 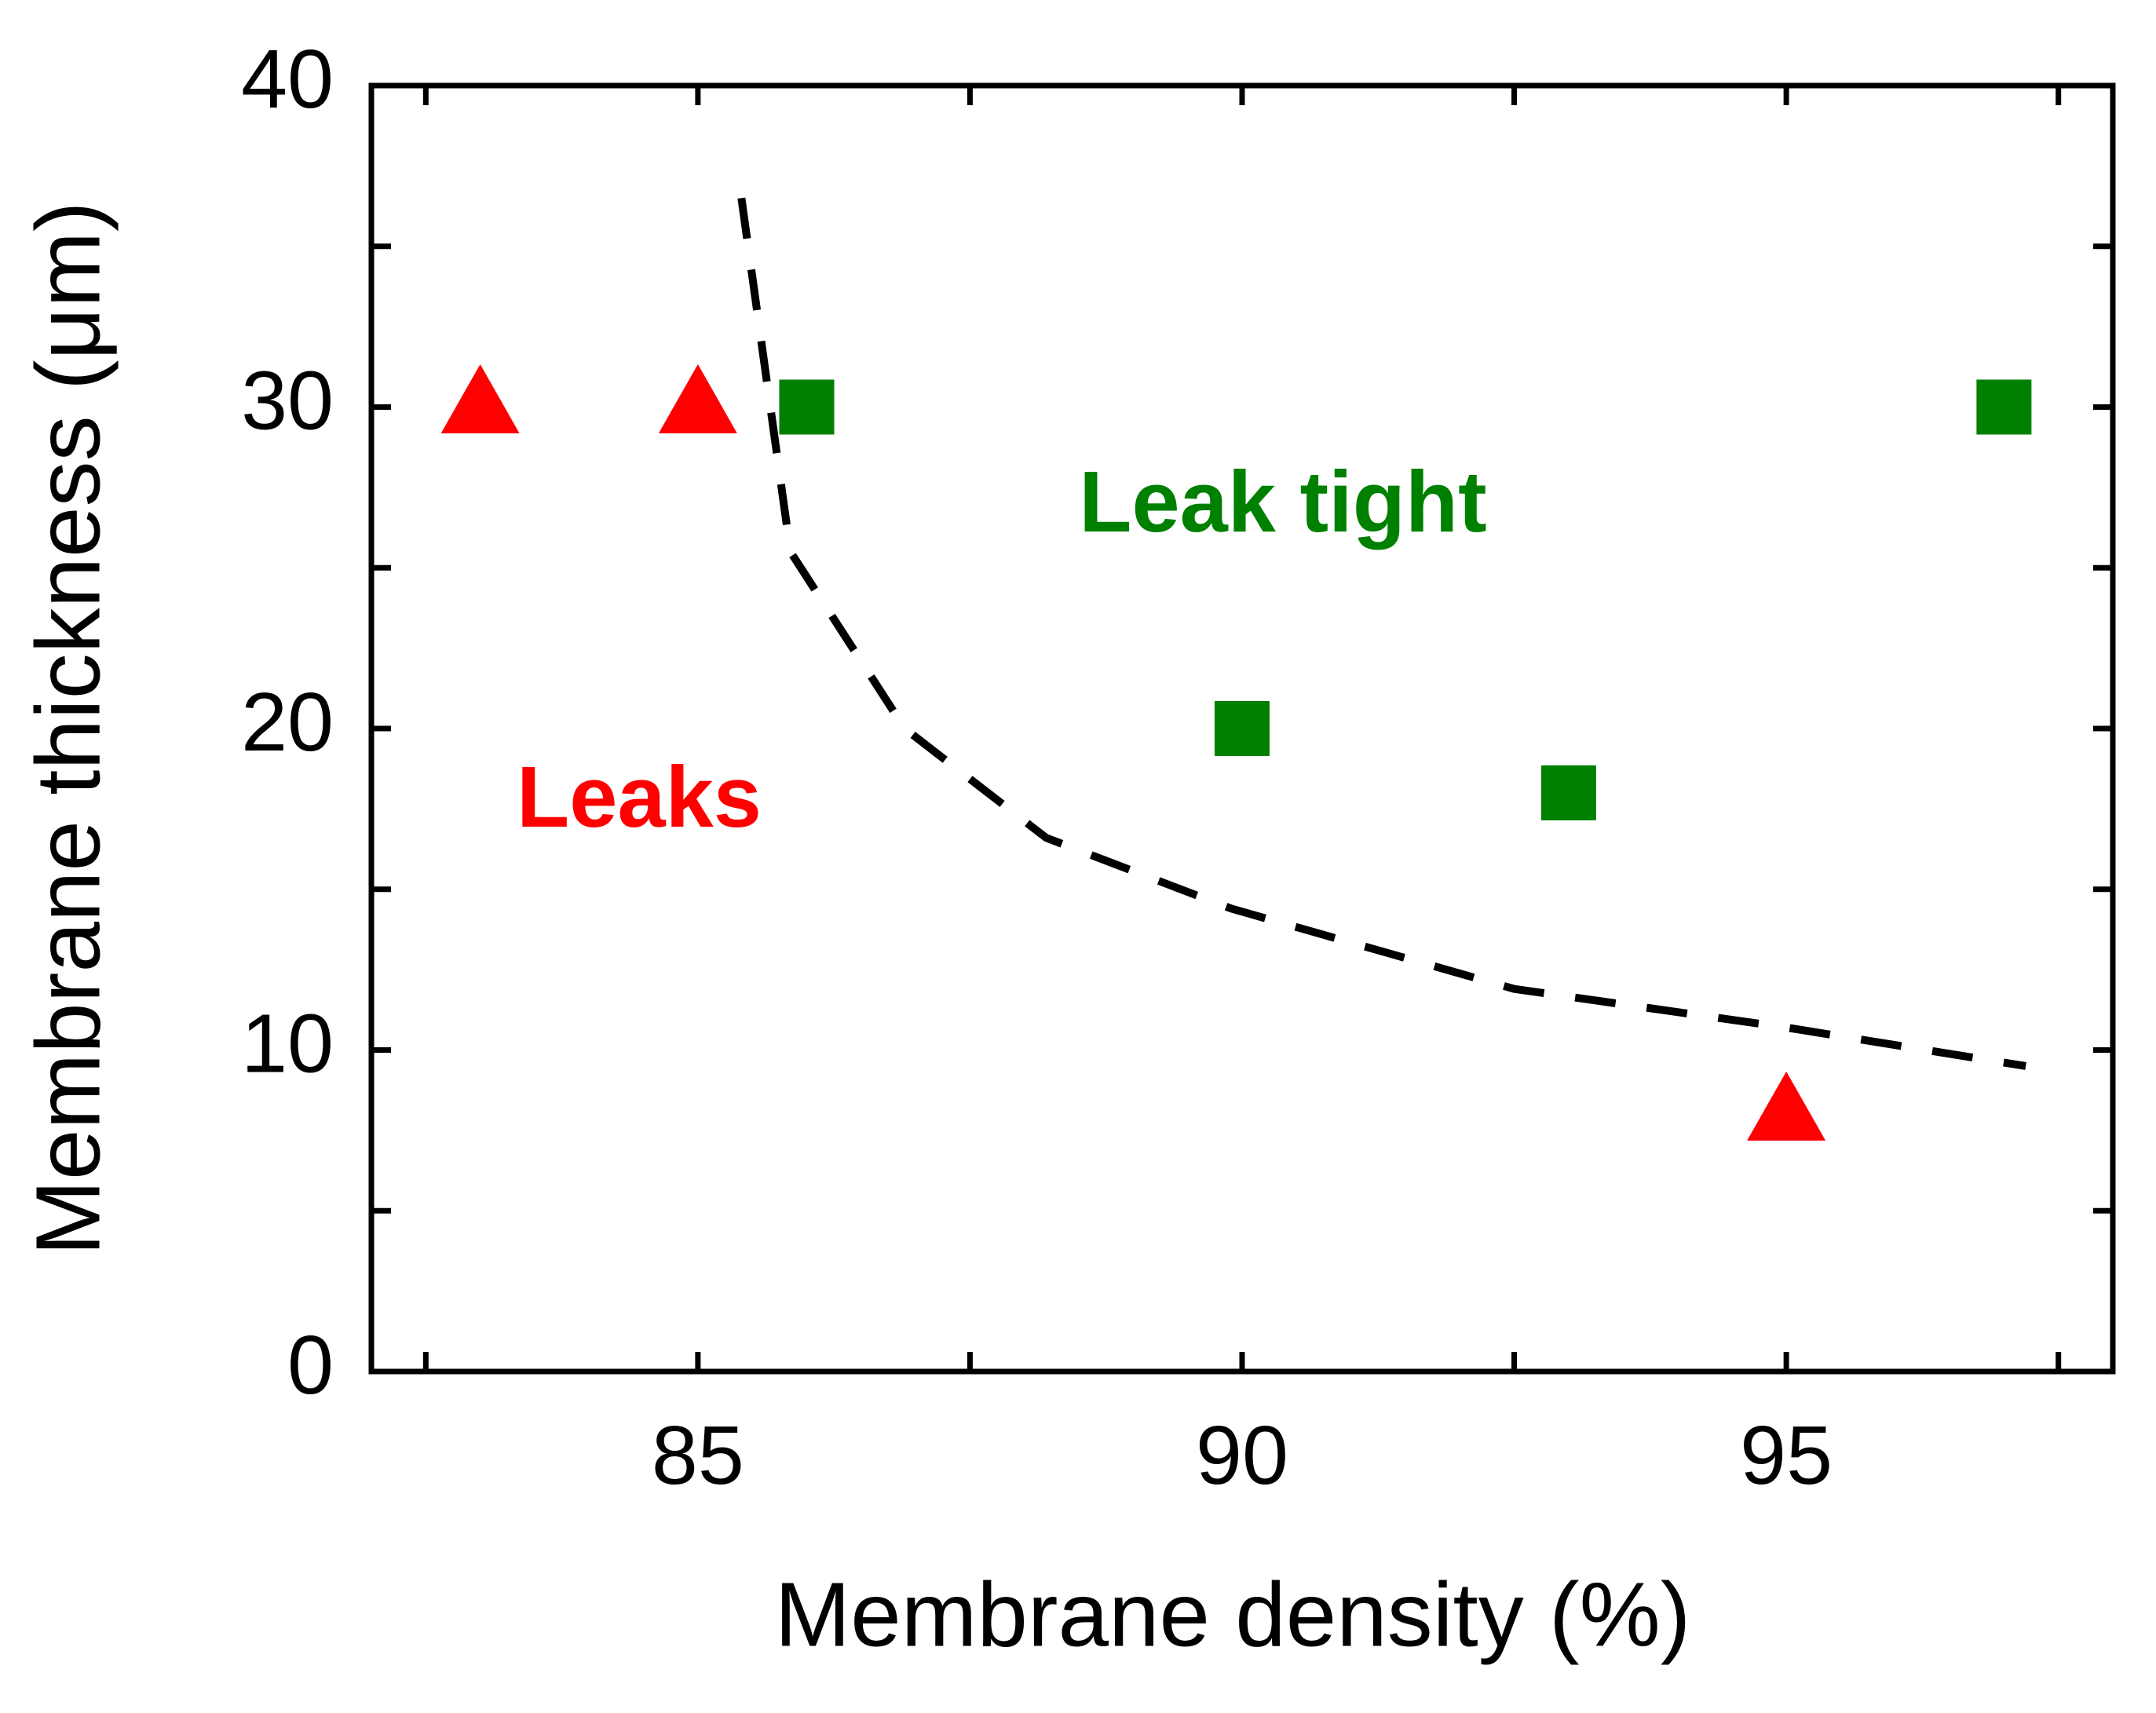 I want to click on annotation: Leak tight, so click(x=1283, y=502).